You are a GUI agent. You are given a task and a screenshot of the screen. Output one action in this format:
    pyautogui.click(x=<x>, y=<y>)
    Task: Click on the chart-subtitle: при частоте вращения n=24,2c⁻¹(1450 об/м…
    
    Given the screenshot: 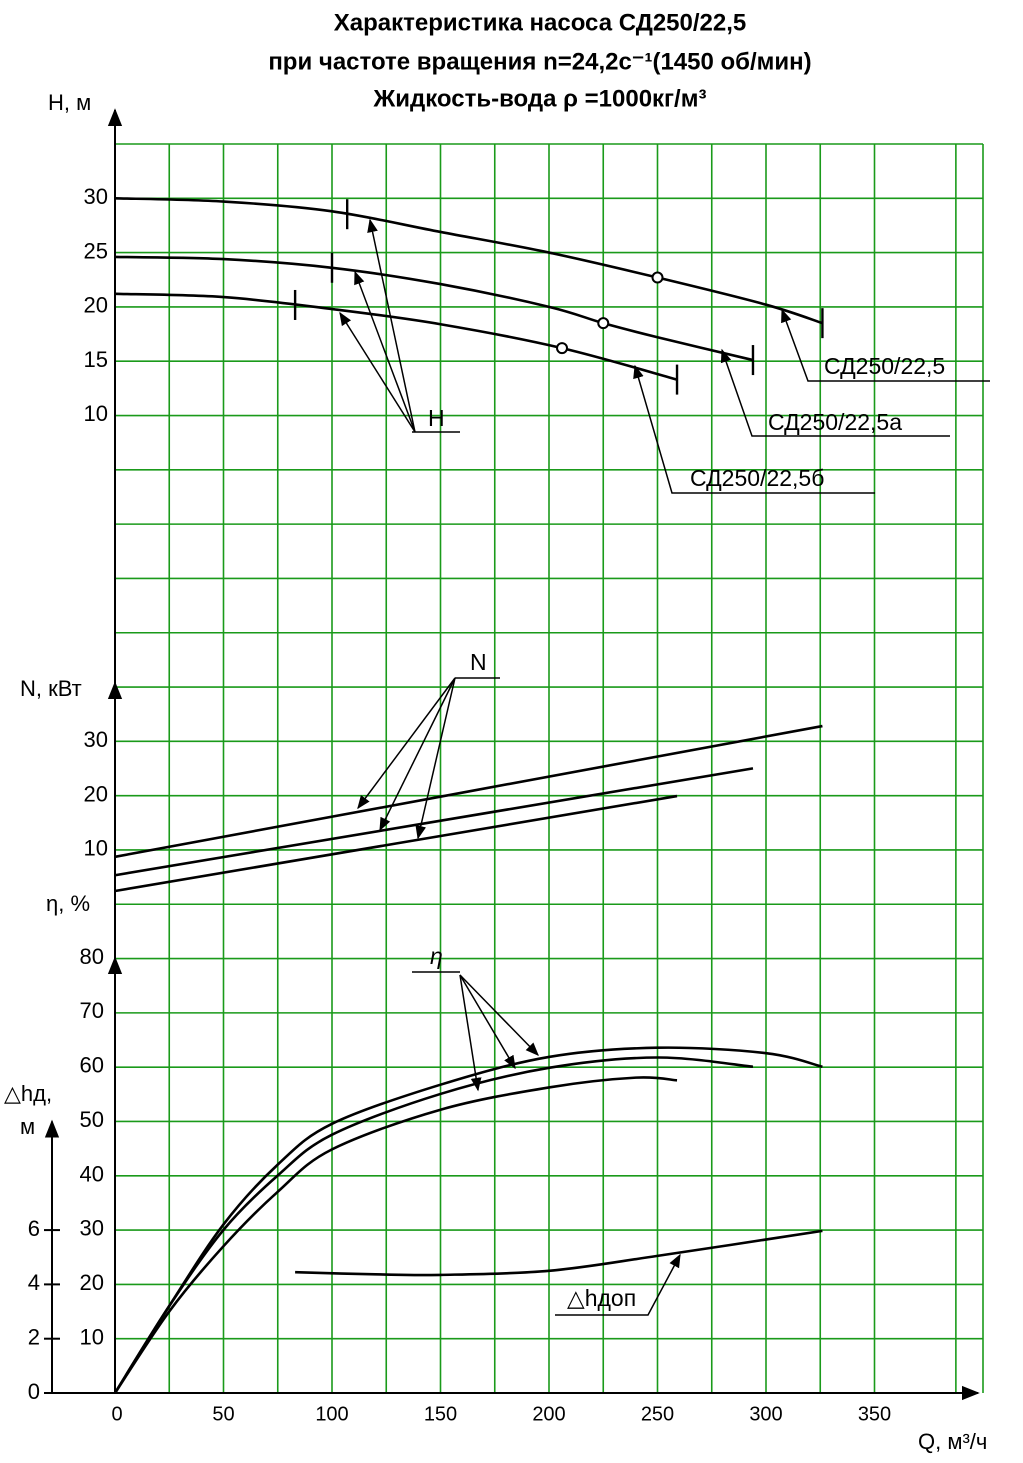 What is the action you would take?
    pyautogui.click(x=539, y=61)
    